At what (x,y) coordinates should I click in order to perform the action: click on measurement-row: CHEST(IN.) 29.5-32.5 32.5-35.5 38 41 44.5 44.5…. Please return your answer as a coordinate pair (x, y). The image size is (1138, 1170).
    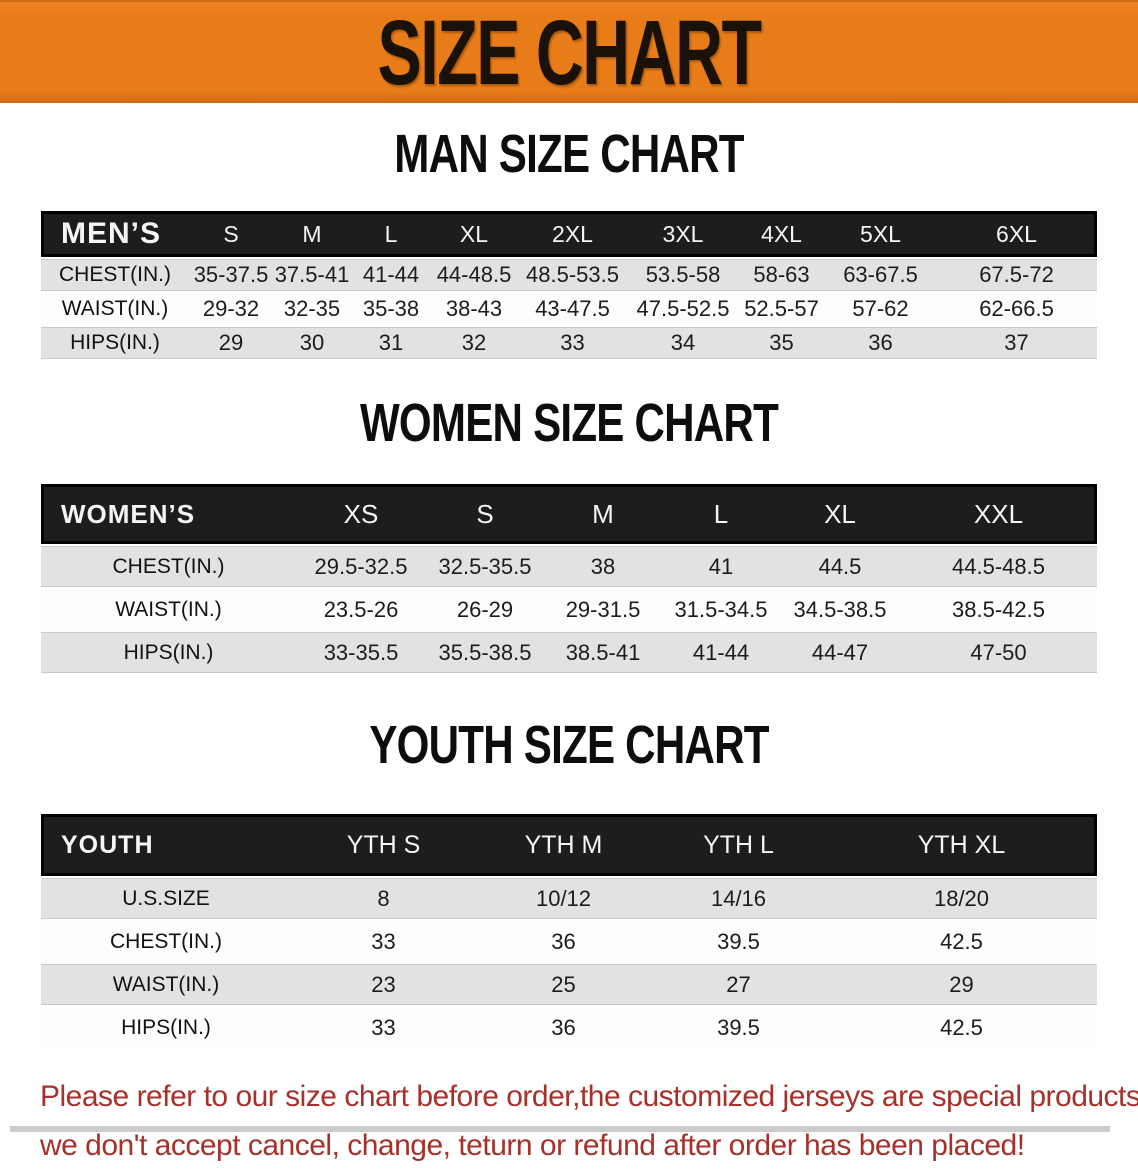
    Looking at the image, I should click on (569, 566).